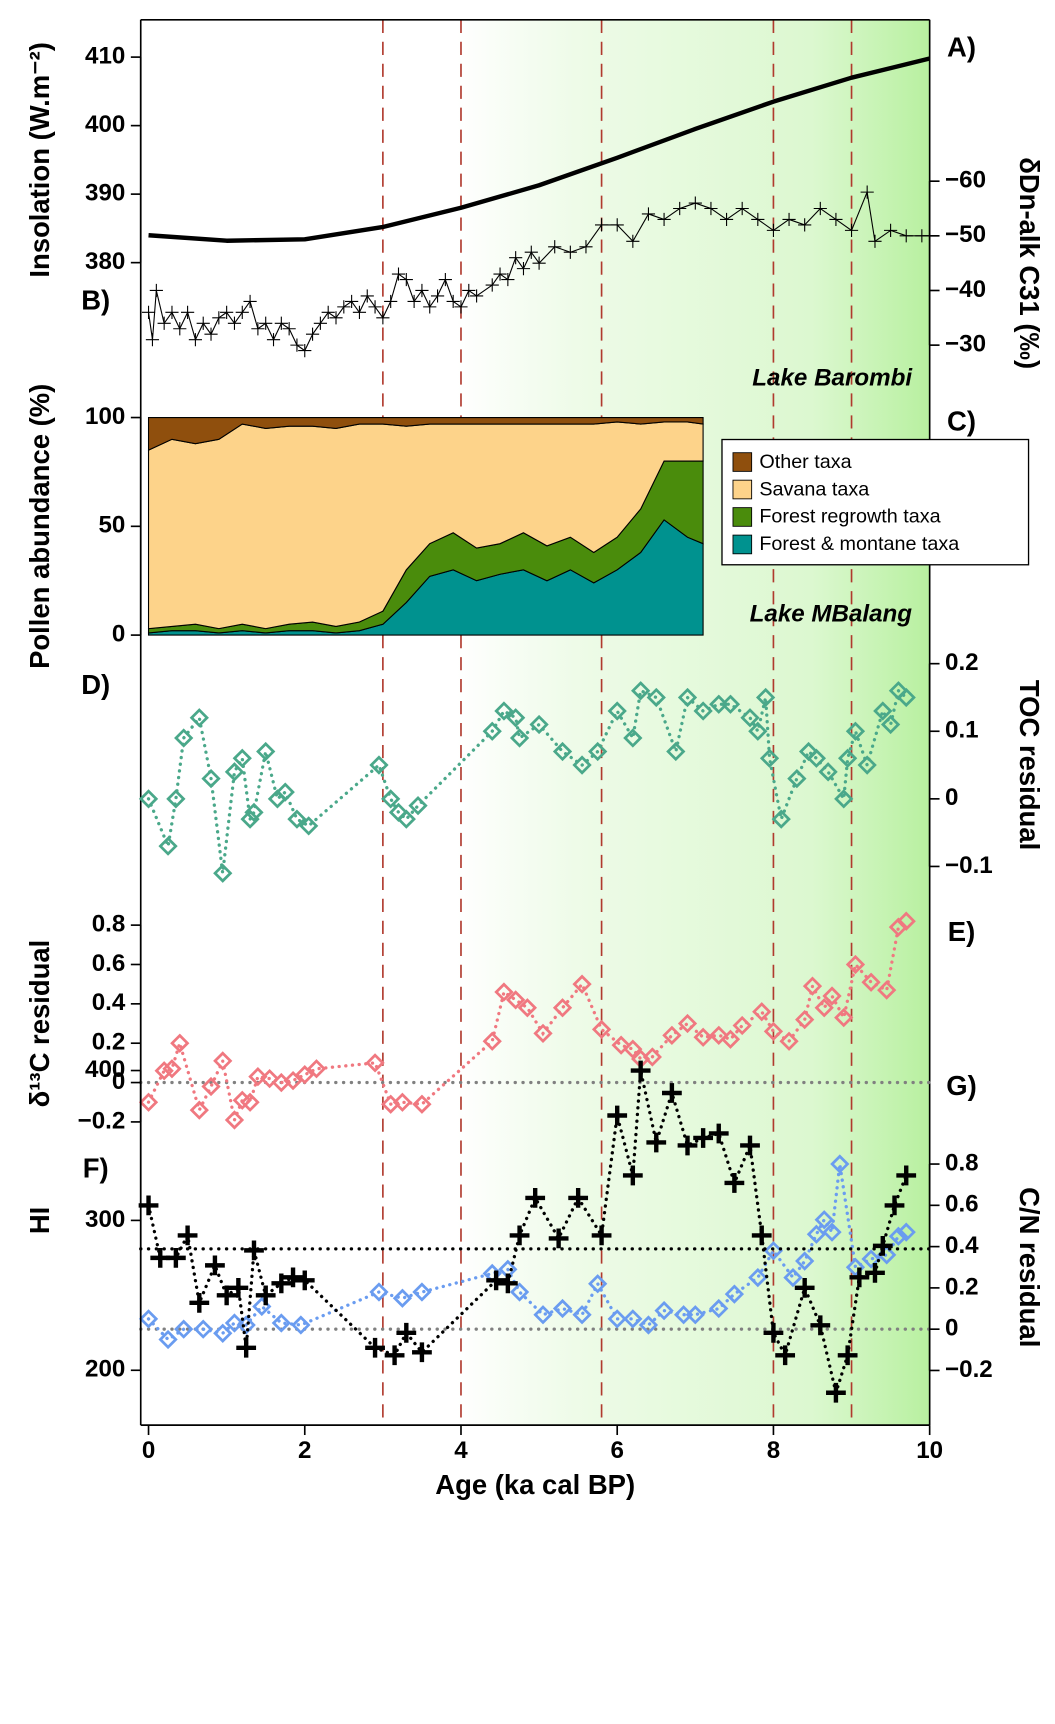 The width and height of the screenshot is (1055, 1724). I want to click on y-tick-label: 0.4, so click(109, 1002).